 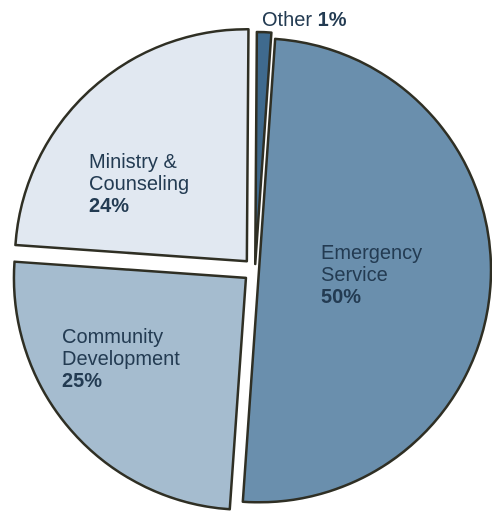 I want to click on label-other-name: Other, so click(x=287, y=20).